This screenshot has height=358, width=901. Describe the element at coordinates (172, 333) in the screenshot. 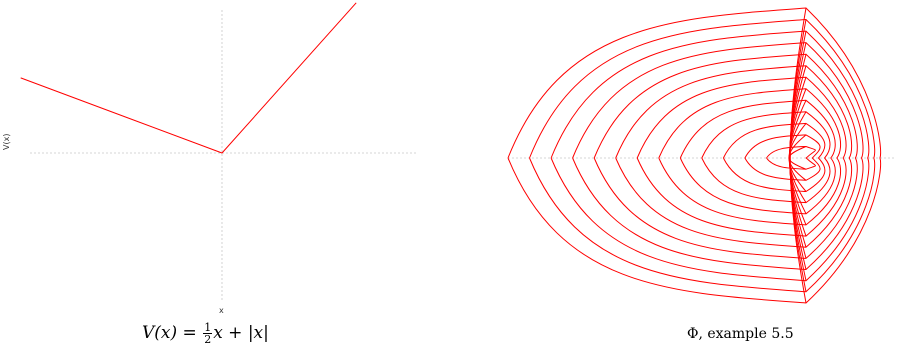

I see `caption-lhs: V(x) =` at that location.